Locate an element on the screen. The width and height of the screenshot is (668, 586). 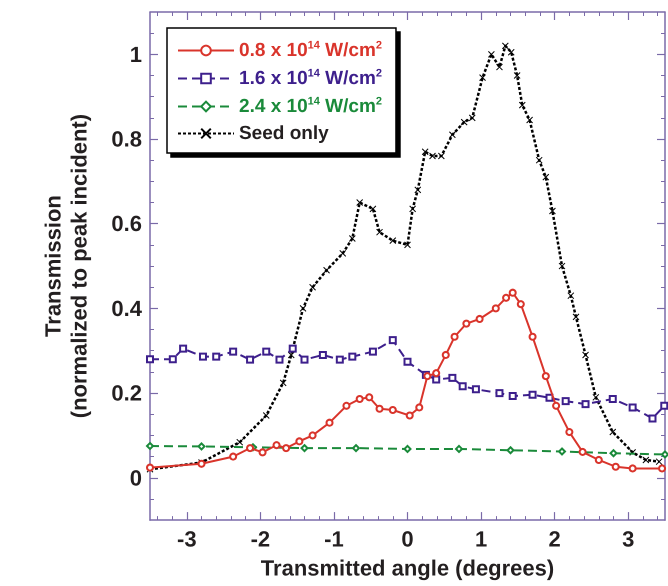
legend-label: Seed only is located at coordinates (284, 133).